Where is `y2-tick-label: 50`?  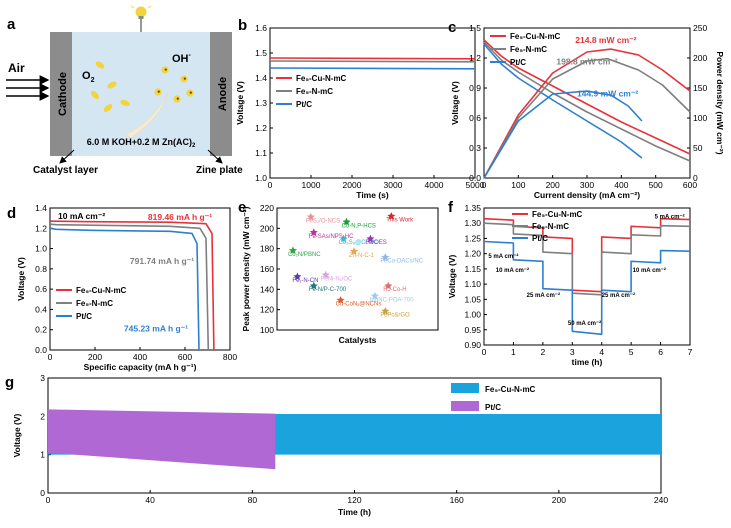
y2-tick-label: 50 is located at coordinates (698, 148).